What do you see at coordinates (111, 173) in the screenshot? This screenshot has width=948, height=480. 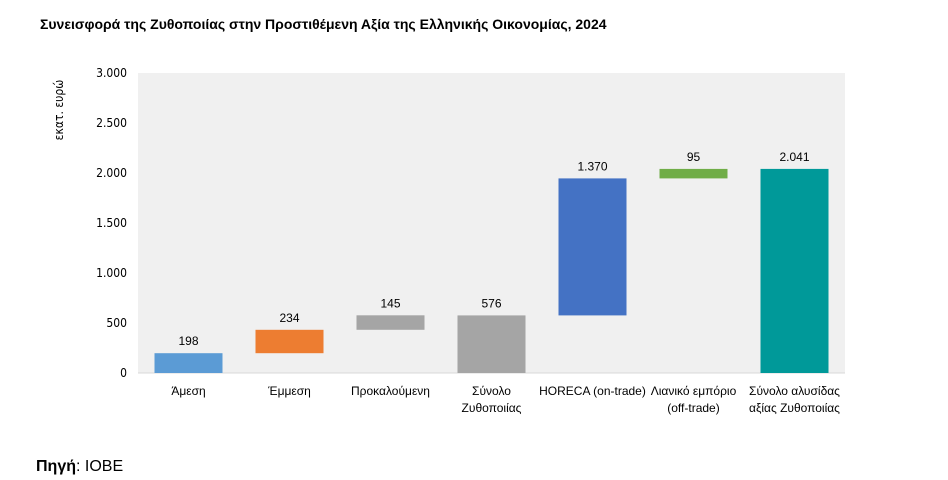 I see `y-tick-label: 2.000` at bounding box center [111, 173].